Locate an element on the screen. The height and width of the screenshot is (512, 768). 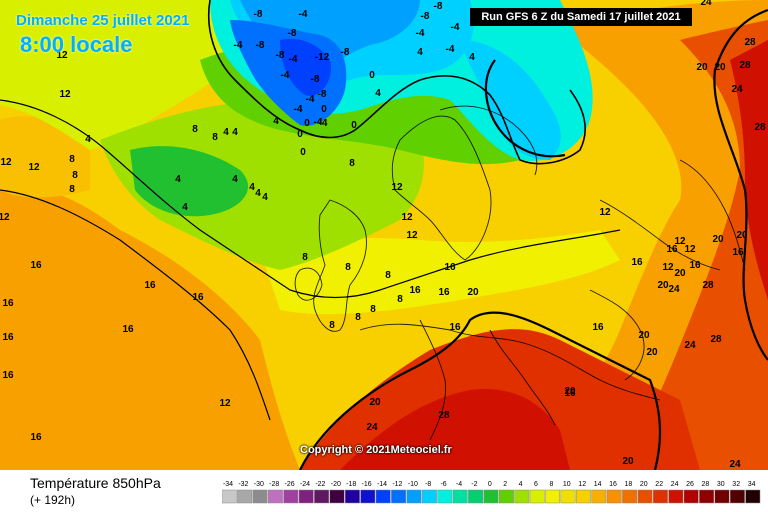
scale-tick-label: 28 is located at coordinates (706, 484).